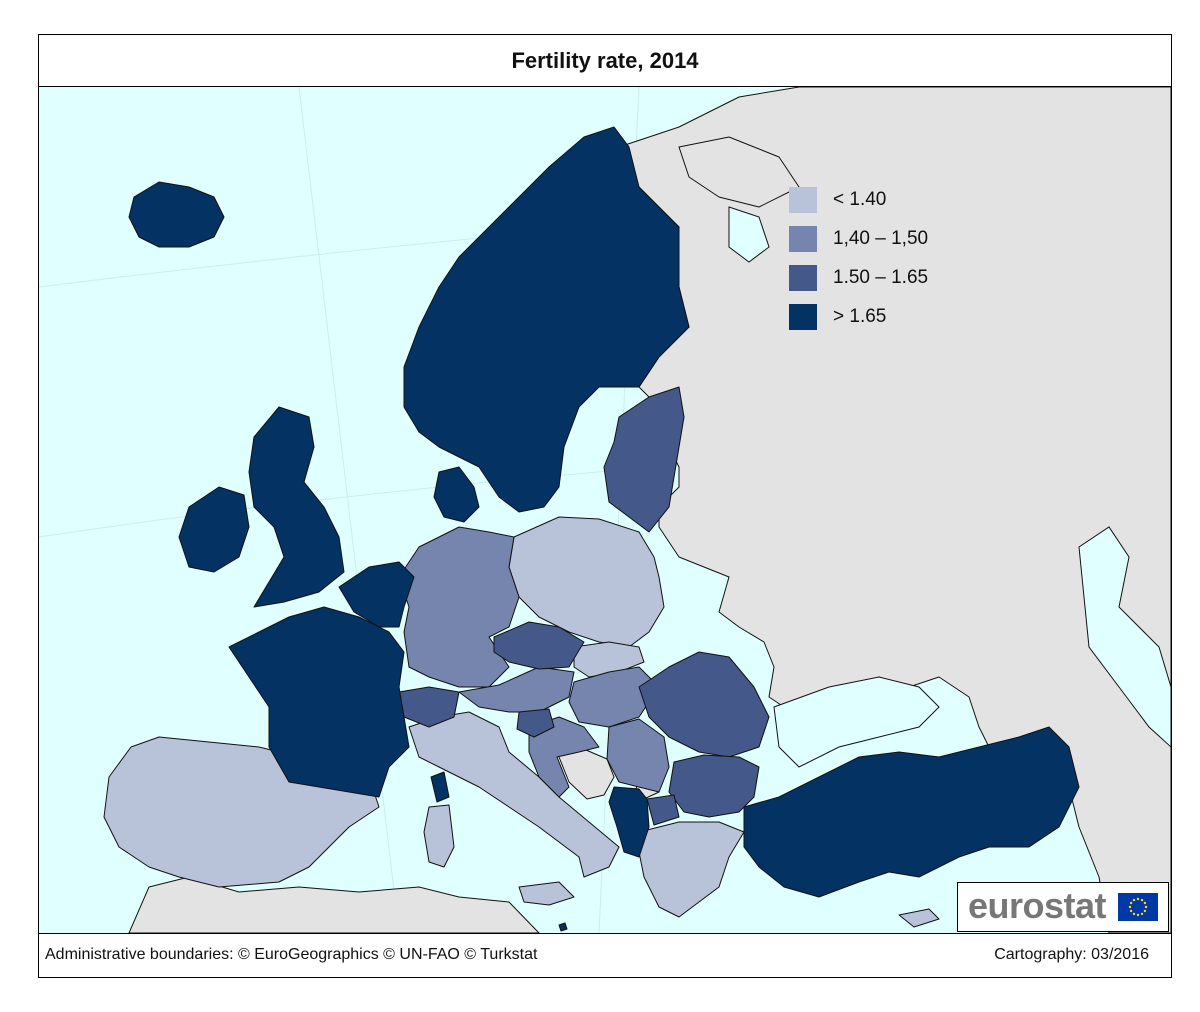 This screenshot has width=1200, height=1012. Describe the element at coordinates (1071, 954) in the screenshot. I see `cartography-date: Cartography: 03/2016` at that location.